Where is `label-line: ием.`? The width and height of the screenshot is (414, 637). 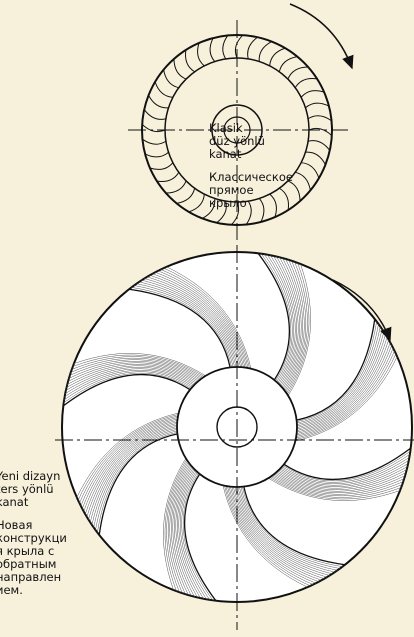
label-line: ием. is located at coordinates (11, 590).